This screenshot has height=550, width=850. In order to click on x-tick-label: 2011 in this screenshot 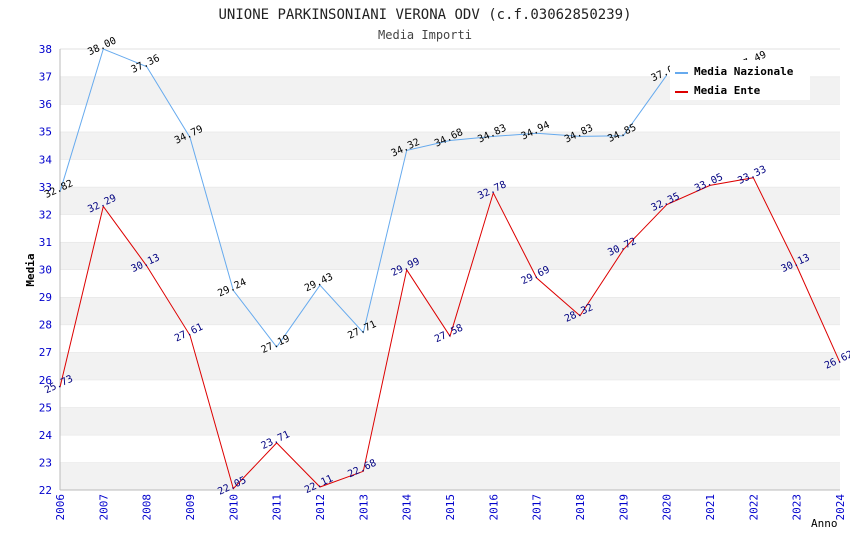, I will do `click(277, 507)`.